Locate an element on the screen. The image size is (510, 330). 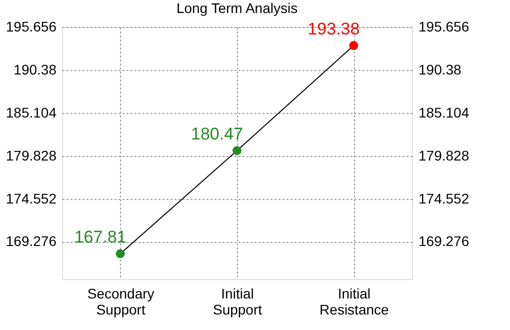
y-tick-label: 190.38 is located at coordinates (35, 69).